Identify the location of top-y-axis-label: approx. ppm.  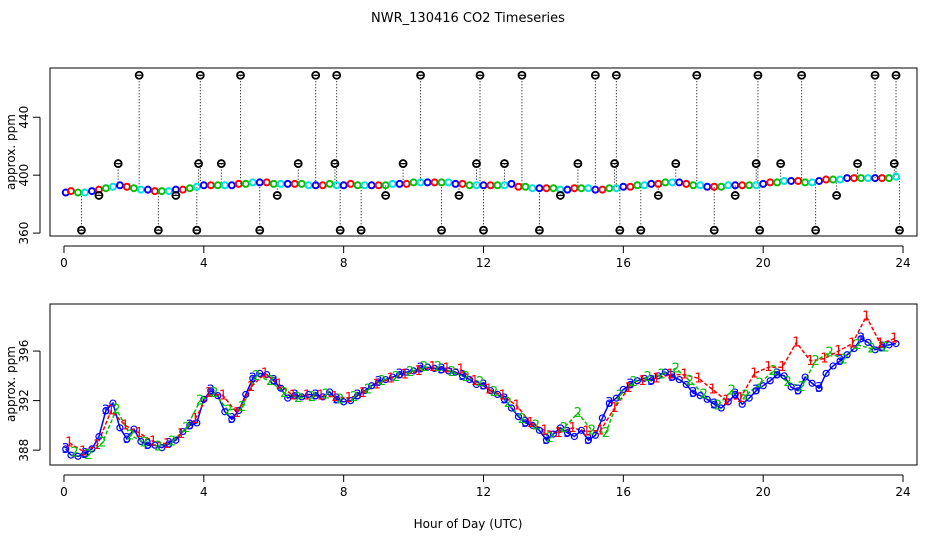
(11, 152).